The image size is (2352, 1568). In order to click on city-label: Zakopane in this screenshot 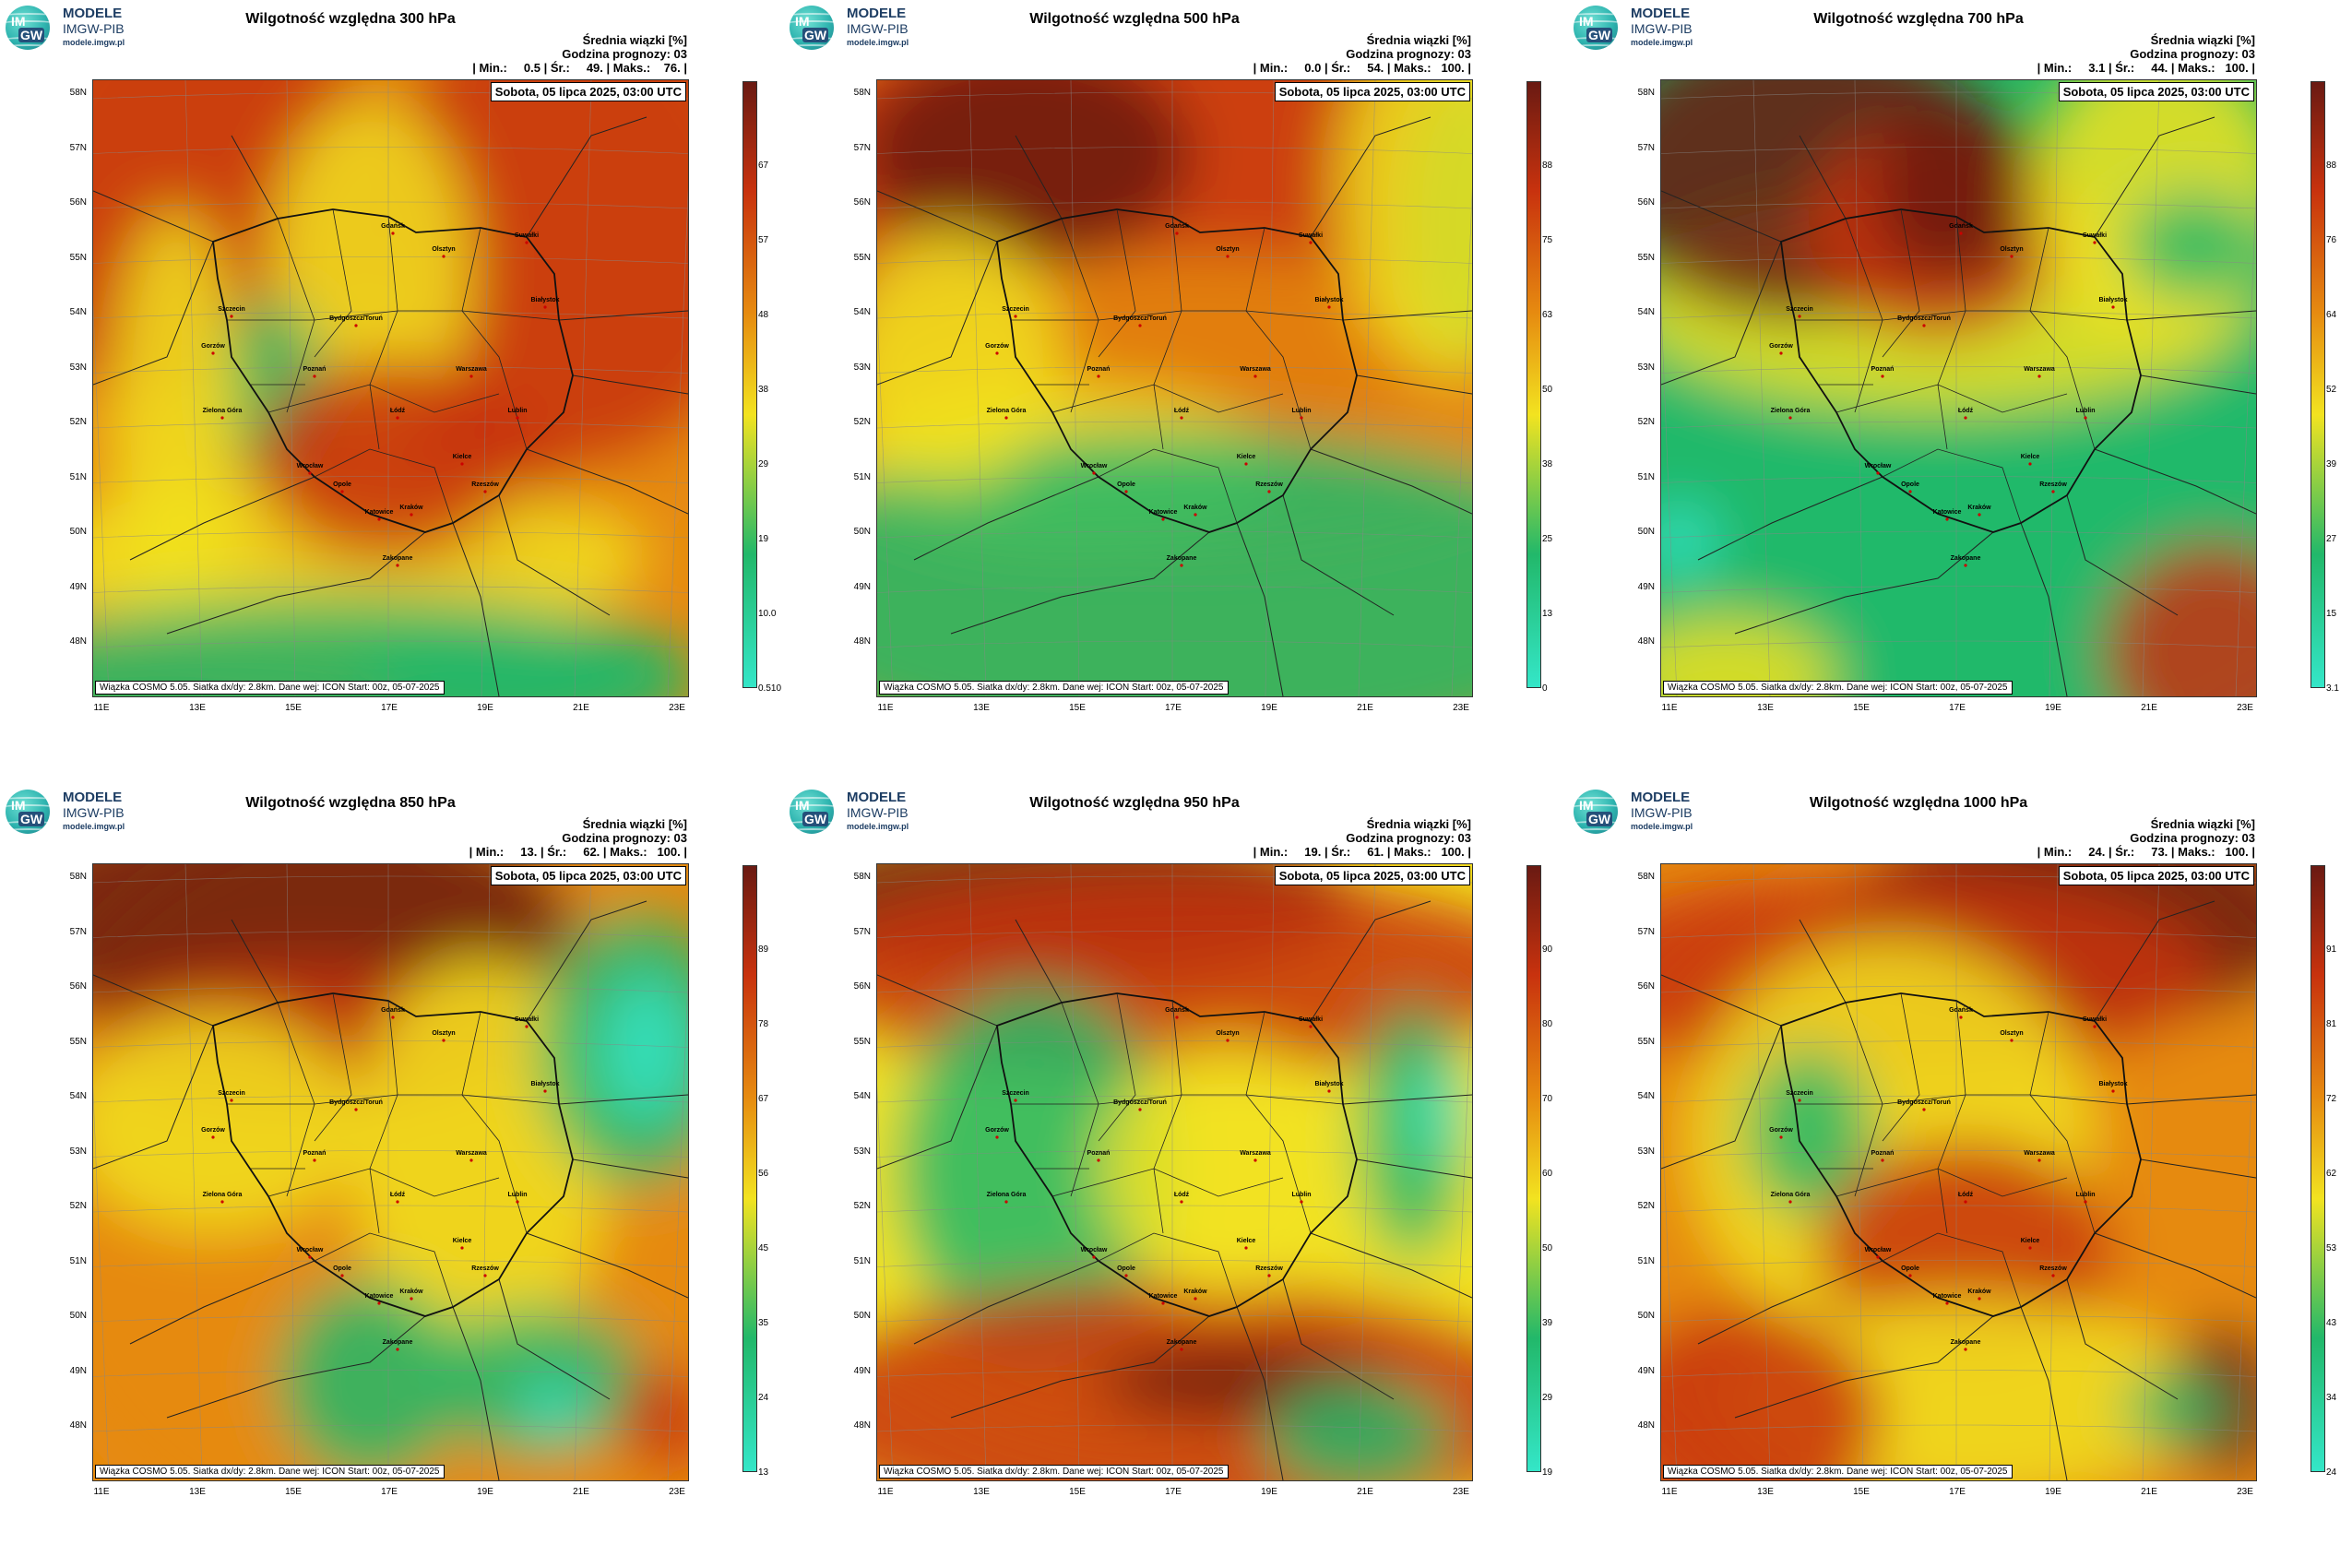, I will do `click(1966, 558)`.